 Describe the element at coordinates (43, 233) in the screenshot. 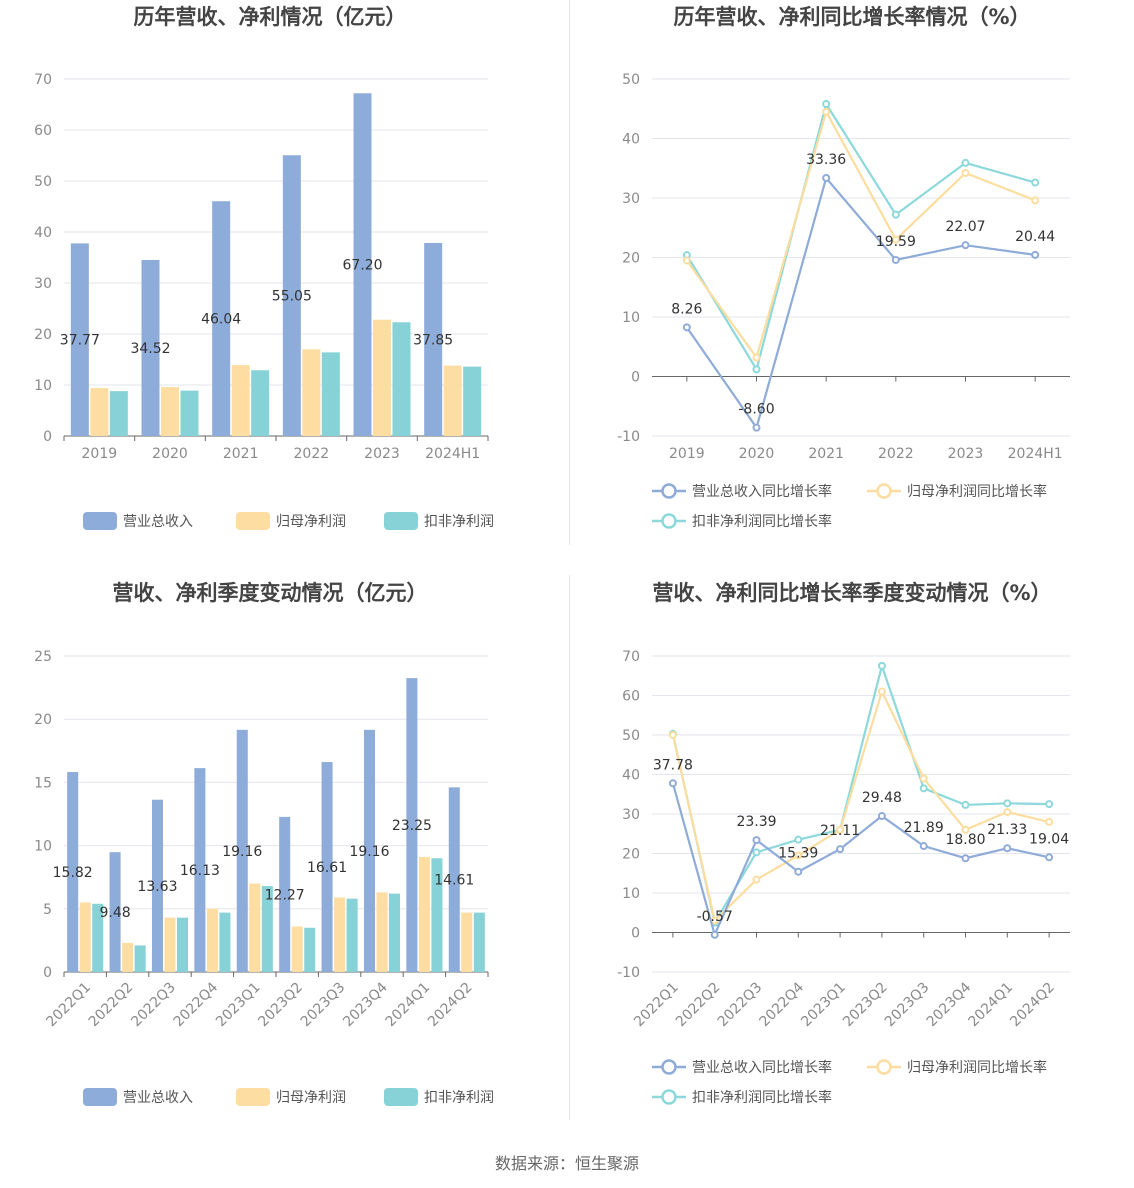

I see `y-tick-label: 40` at that location.